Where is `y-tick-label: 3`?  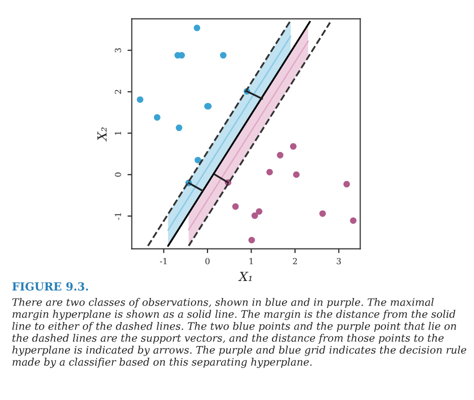 y-tick-label: 3 is located at coordinates (118, 50).